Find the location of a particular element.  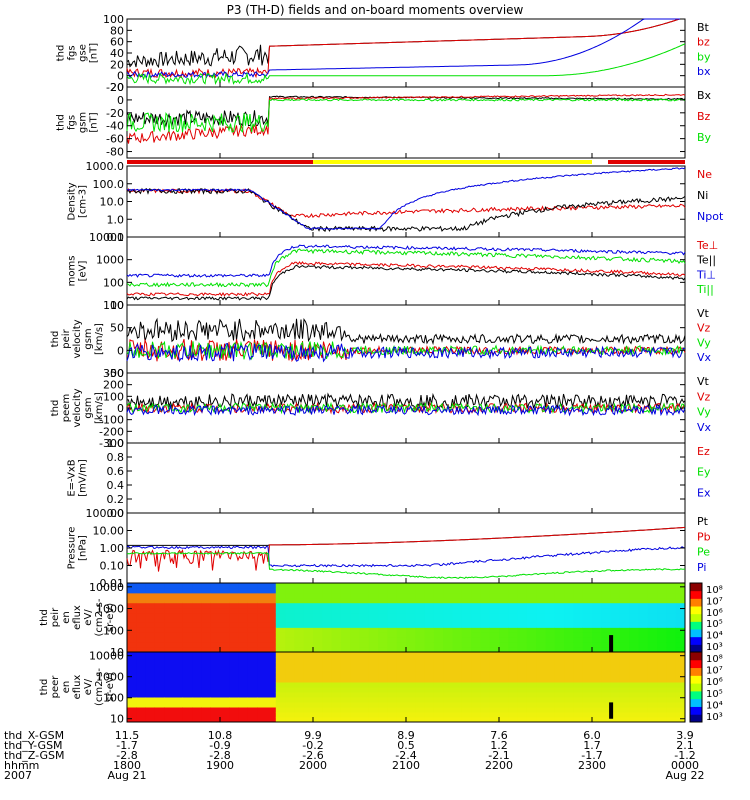

y-axis-label: [km/s] is located at coordinates (99, 408).